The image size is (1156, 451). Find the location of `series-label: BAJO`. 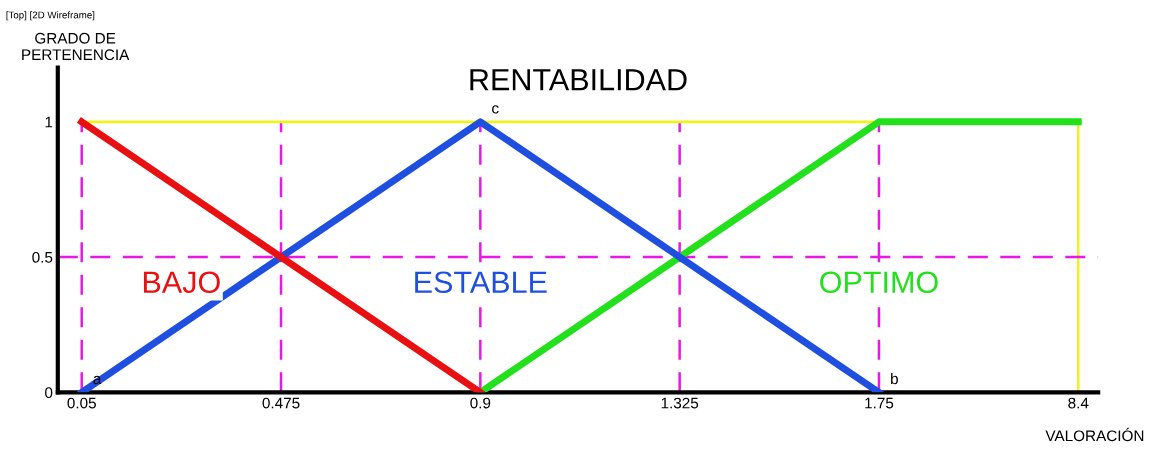

series-label: BAJO is located at coordinates (181, 282).